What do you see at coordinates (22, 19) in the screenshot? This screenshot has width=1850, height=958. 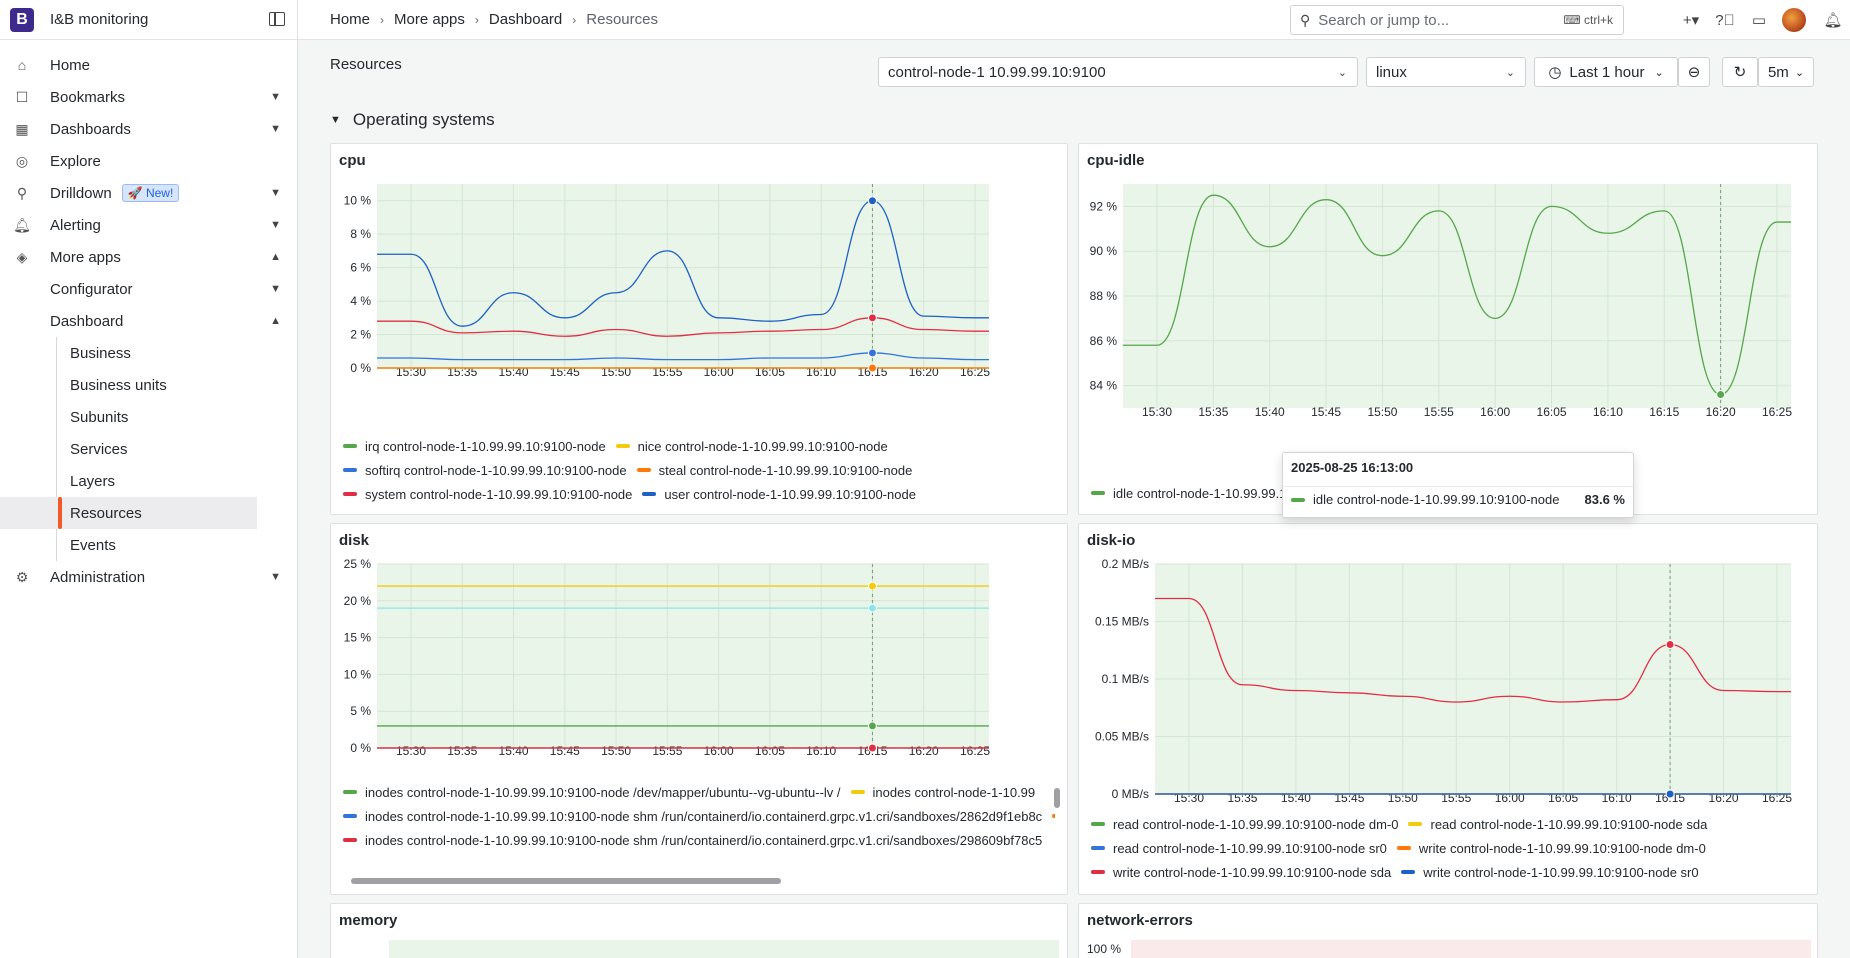 I see `app-logo: B` at bounding box center [22, 19].